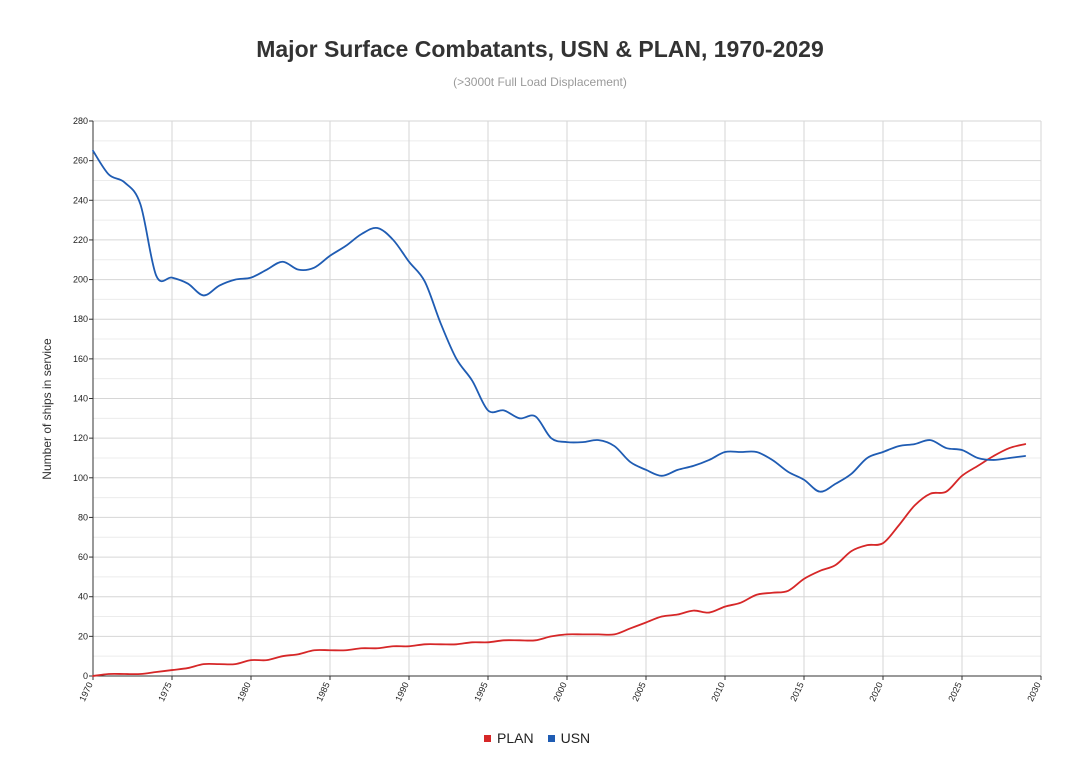  What do you see at coordinates (80, 121) in the screenshot?
I see `y-tick-label: 280` at bounding box center [80, 121].